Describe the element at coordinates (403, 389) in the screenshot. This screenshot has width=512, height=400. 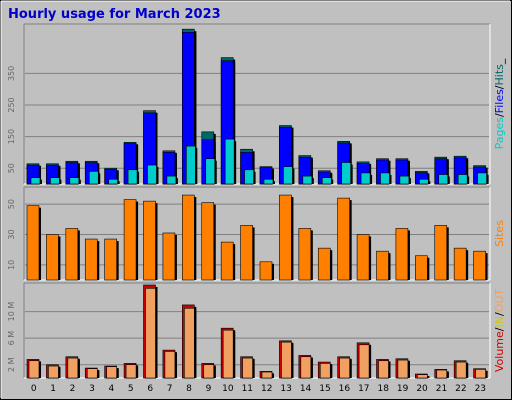
I see `x-tick-label: 19` at that location.